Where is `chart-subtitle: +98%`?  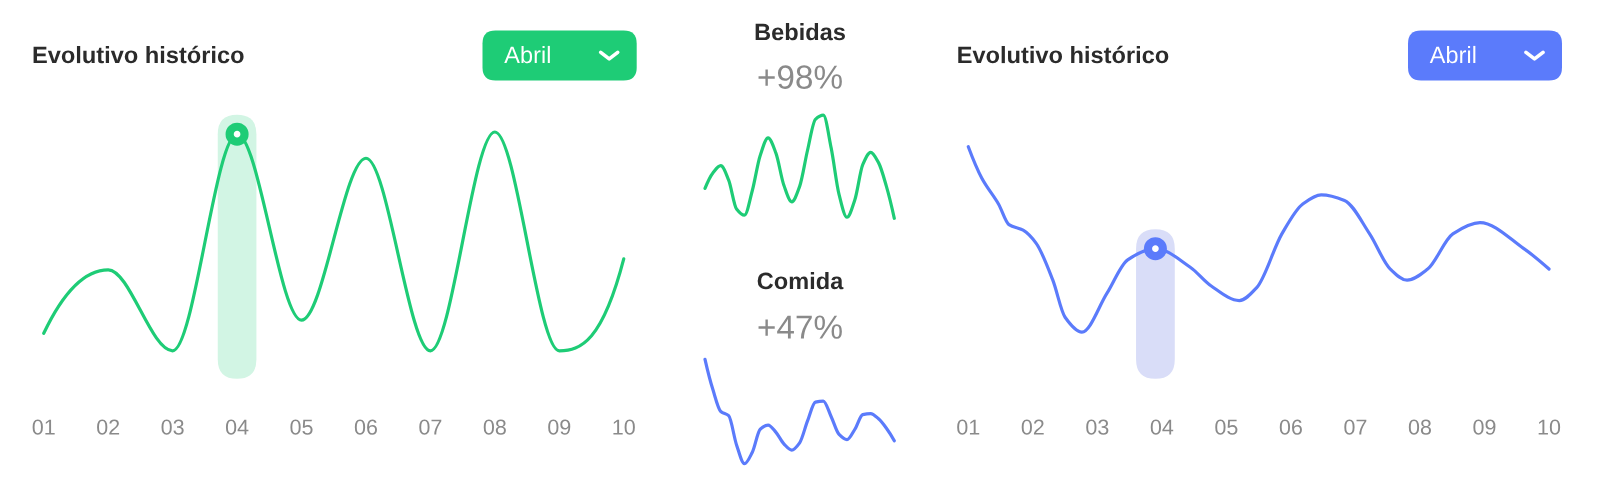 chart-subtitle: +98% is located at coordinates (800, 77).